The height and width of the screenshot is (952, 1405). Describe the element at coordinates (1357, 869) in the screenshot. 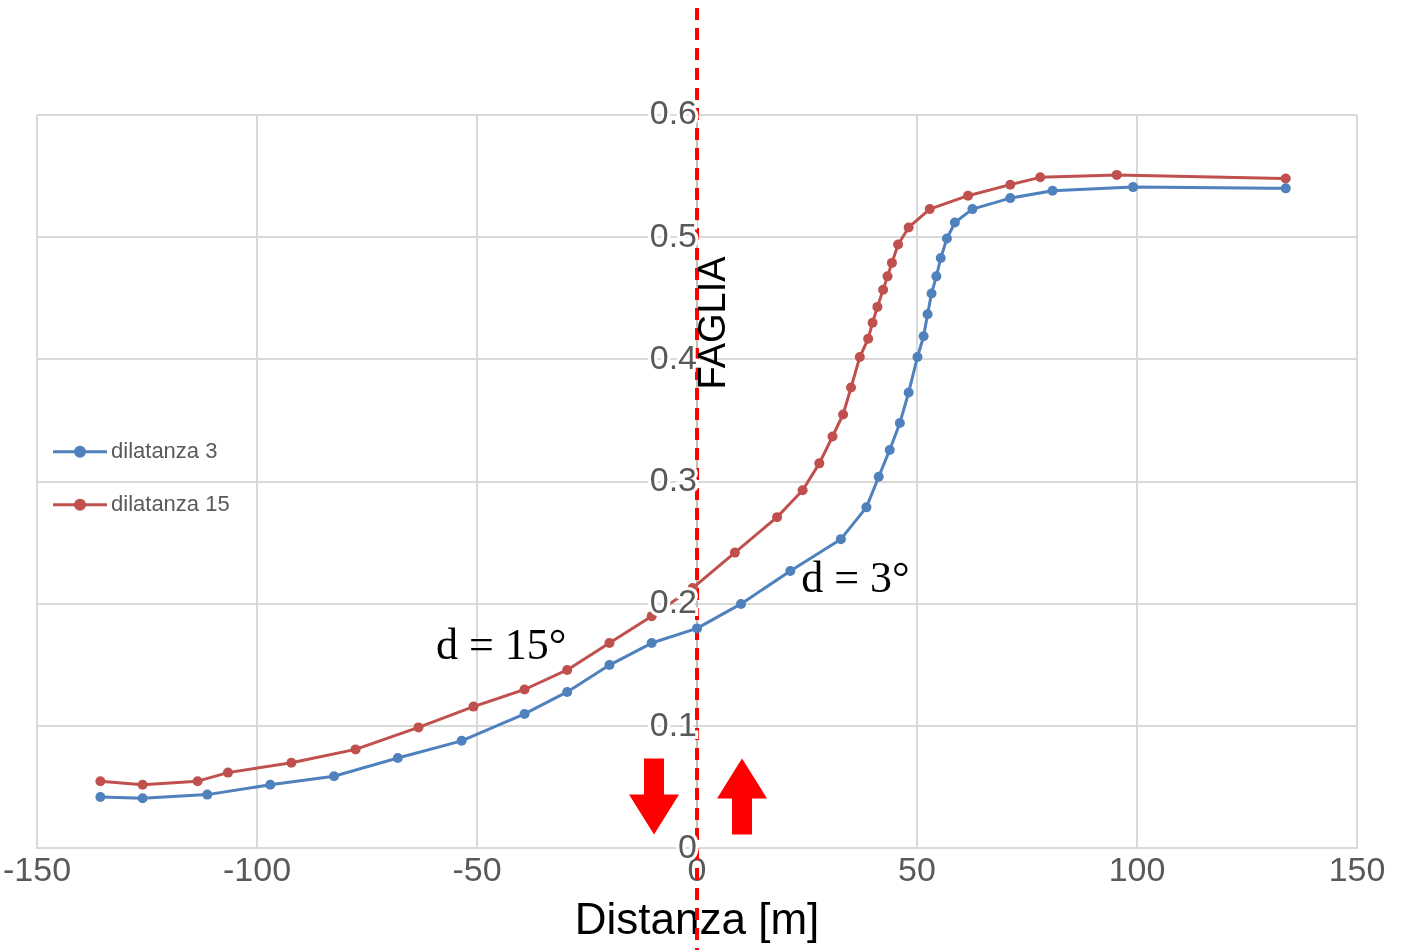

I see `x-tick-label: 150` at that location.